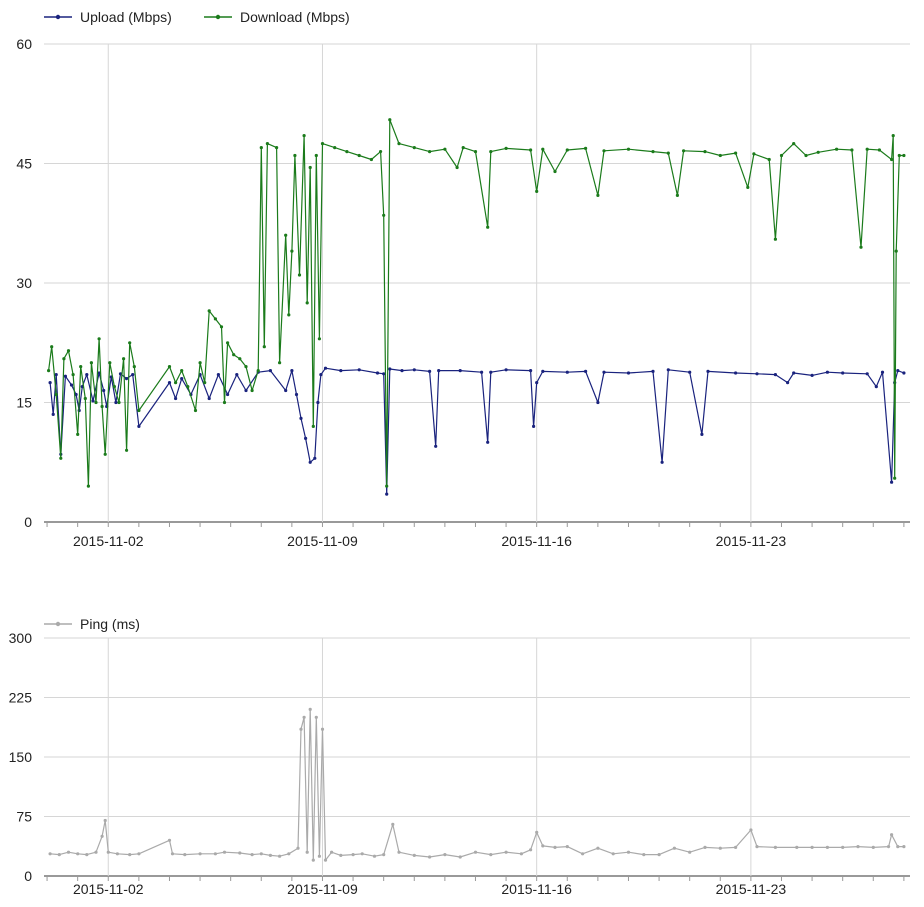 The height and width of the screenshot is (907, 924). Describe the element at coordinates (58, 17) in the screenshot. I see `legend-swatch-dot` at that location.